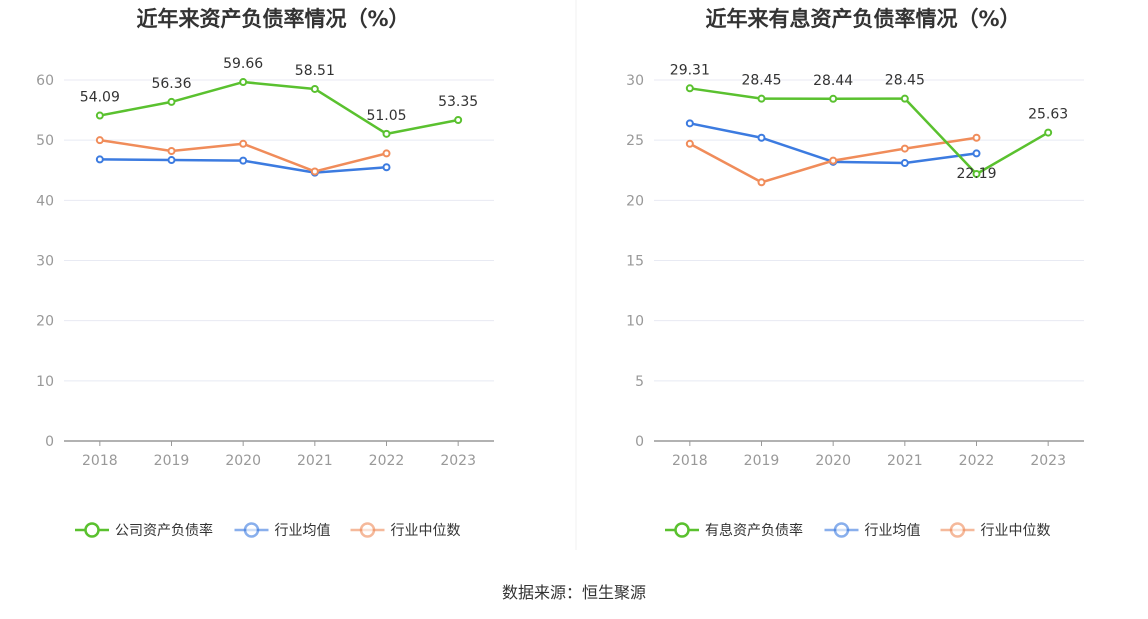  Describe the element at coordinates (862, 19) in the screenshot. I see `chart-title: 近年来有息资产负债率情况（%）` at that location.